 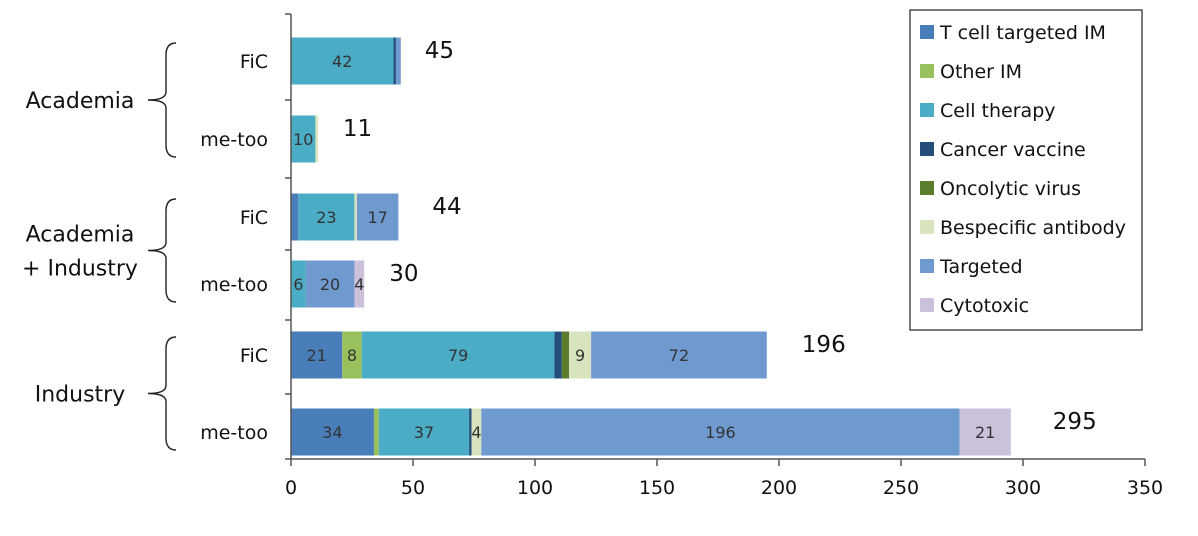 What do you see at coordinates (1075, 422) in the screenshot?
I see `total-label: 295` at bounding box center [1075, 422].